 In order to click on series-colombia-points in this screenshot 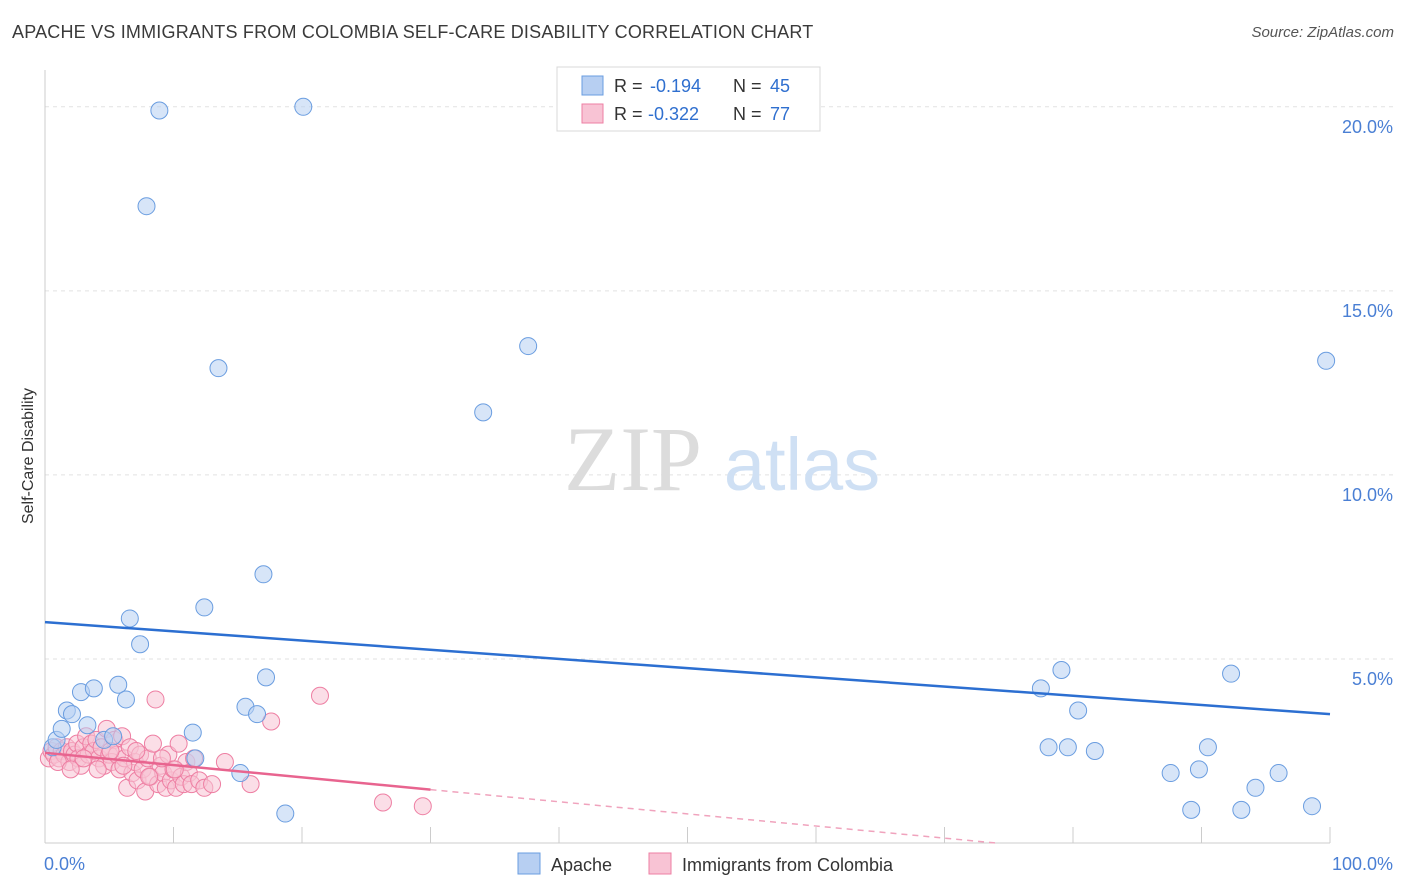, I will do `click(235, 751)`.